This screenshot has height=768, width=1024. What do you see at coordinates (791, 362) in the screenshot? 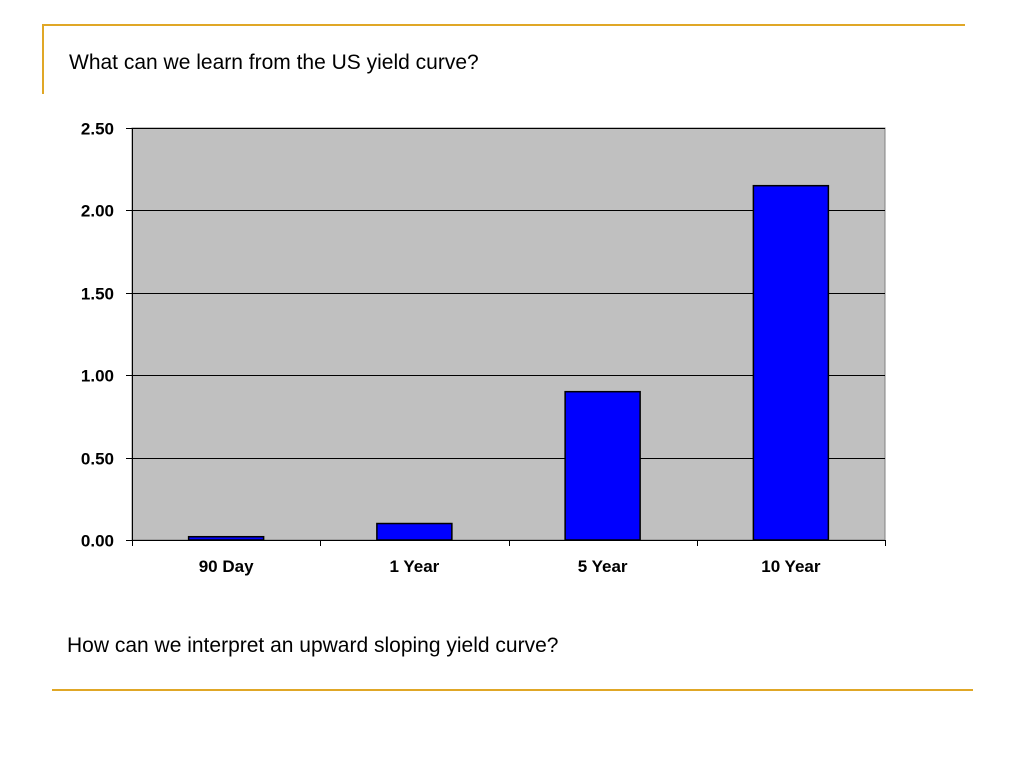
I see `bar-10-year` at bounding box center [791, 362].